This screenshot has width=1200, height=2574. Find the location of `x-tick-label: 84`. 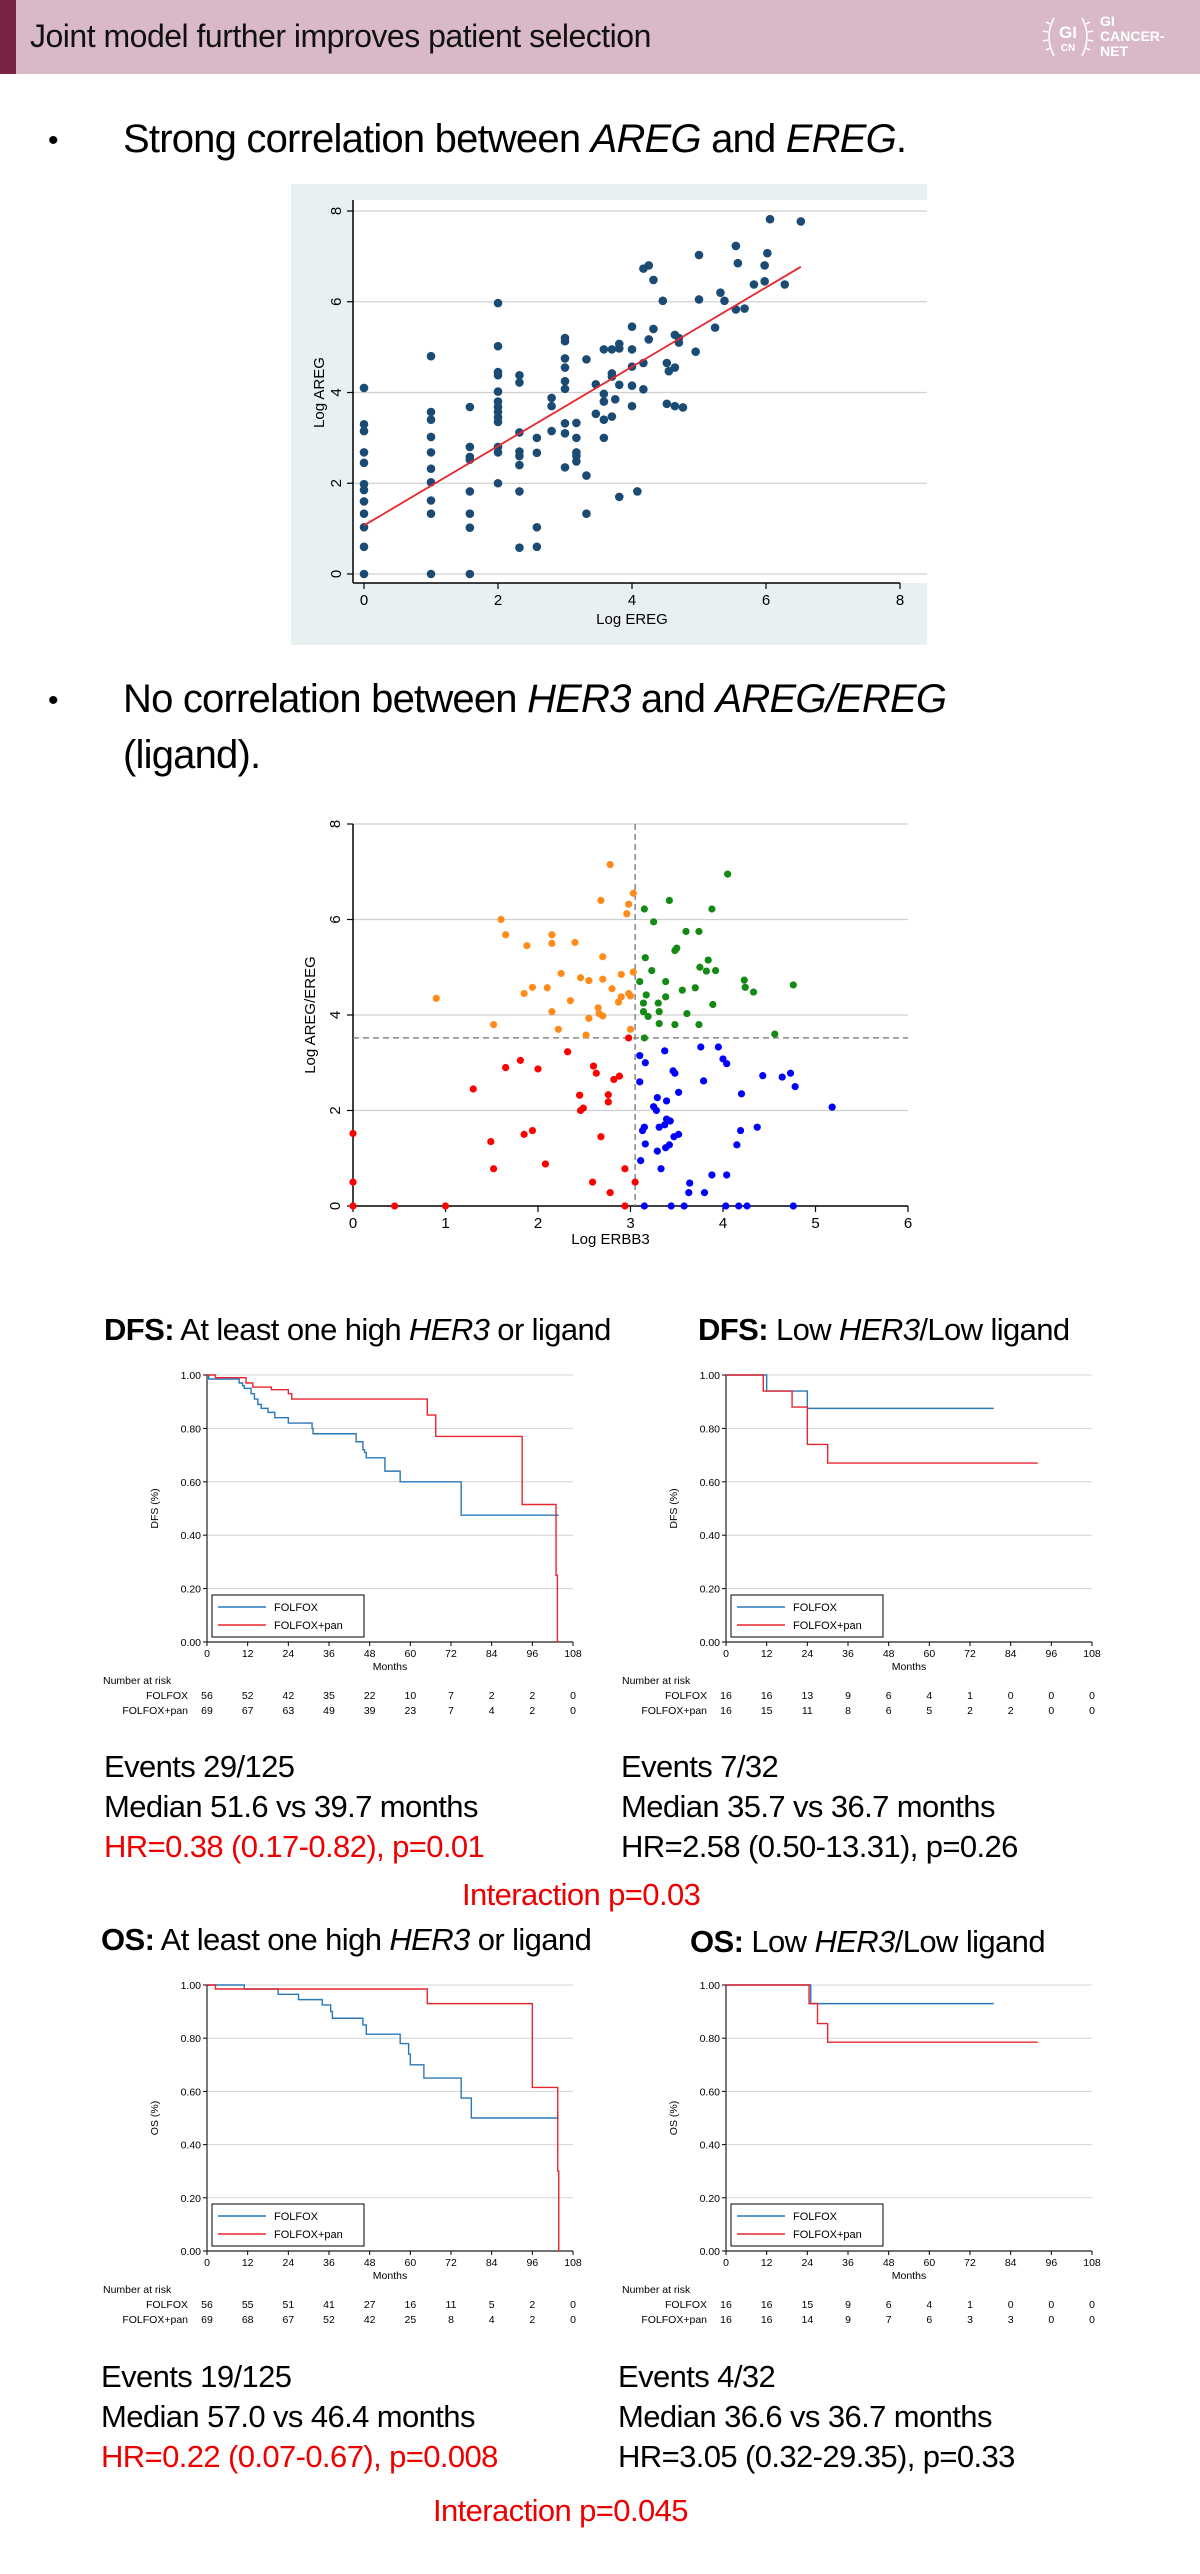

x-tick-label: 84 is located at coordinates (1011, 1654).